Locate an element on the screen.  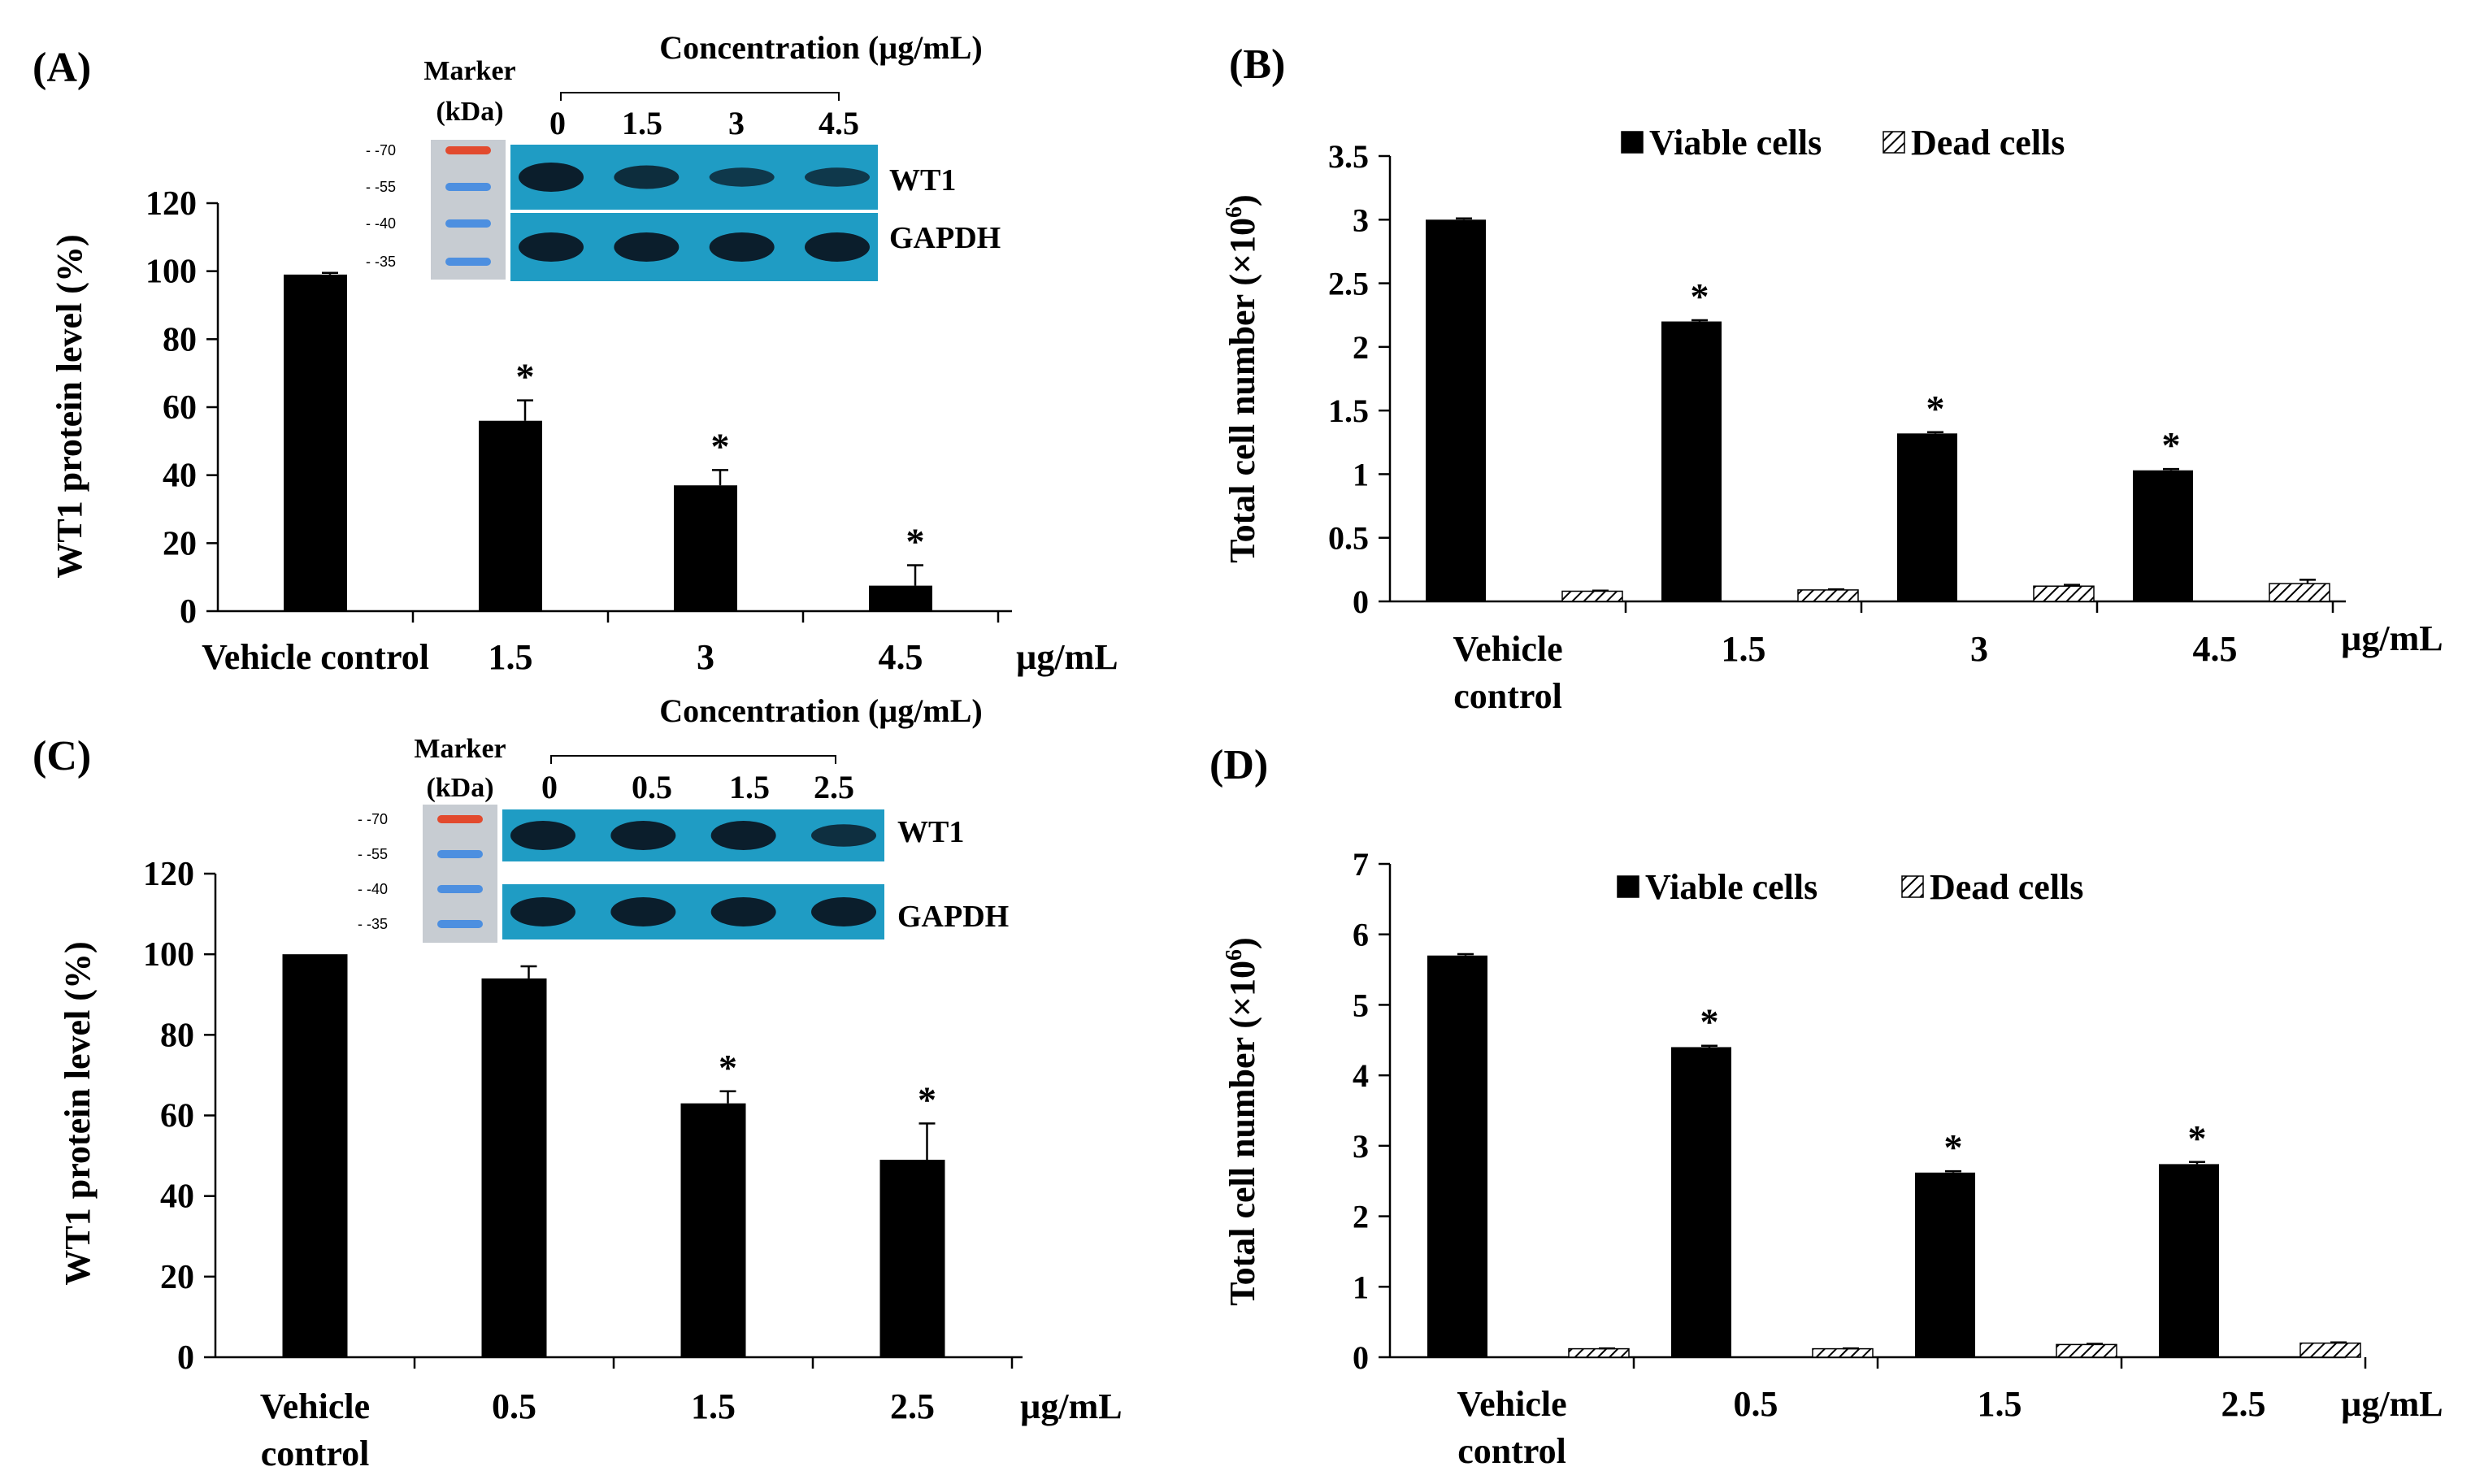
x-category-label: 2.5 is located at coordinates (2243, 1404).